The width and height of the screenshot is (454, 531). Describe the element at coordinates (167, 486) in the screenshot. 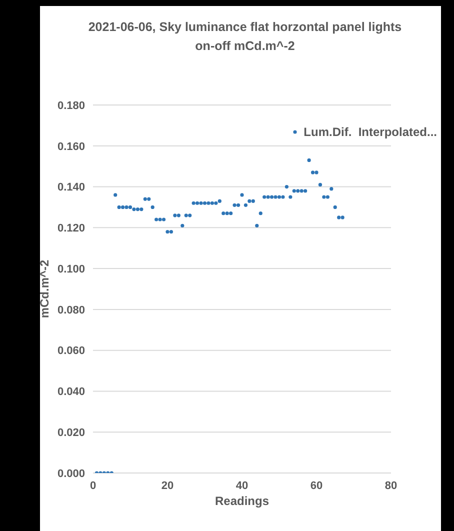

I see `x-tick-label: 20` at that location.